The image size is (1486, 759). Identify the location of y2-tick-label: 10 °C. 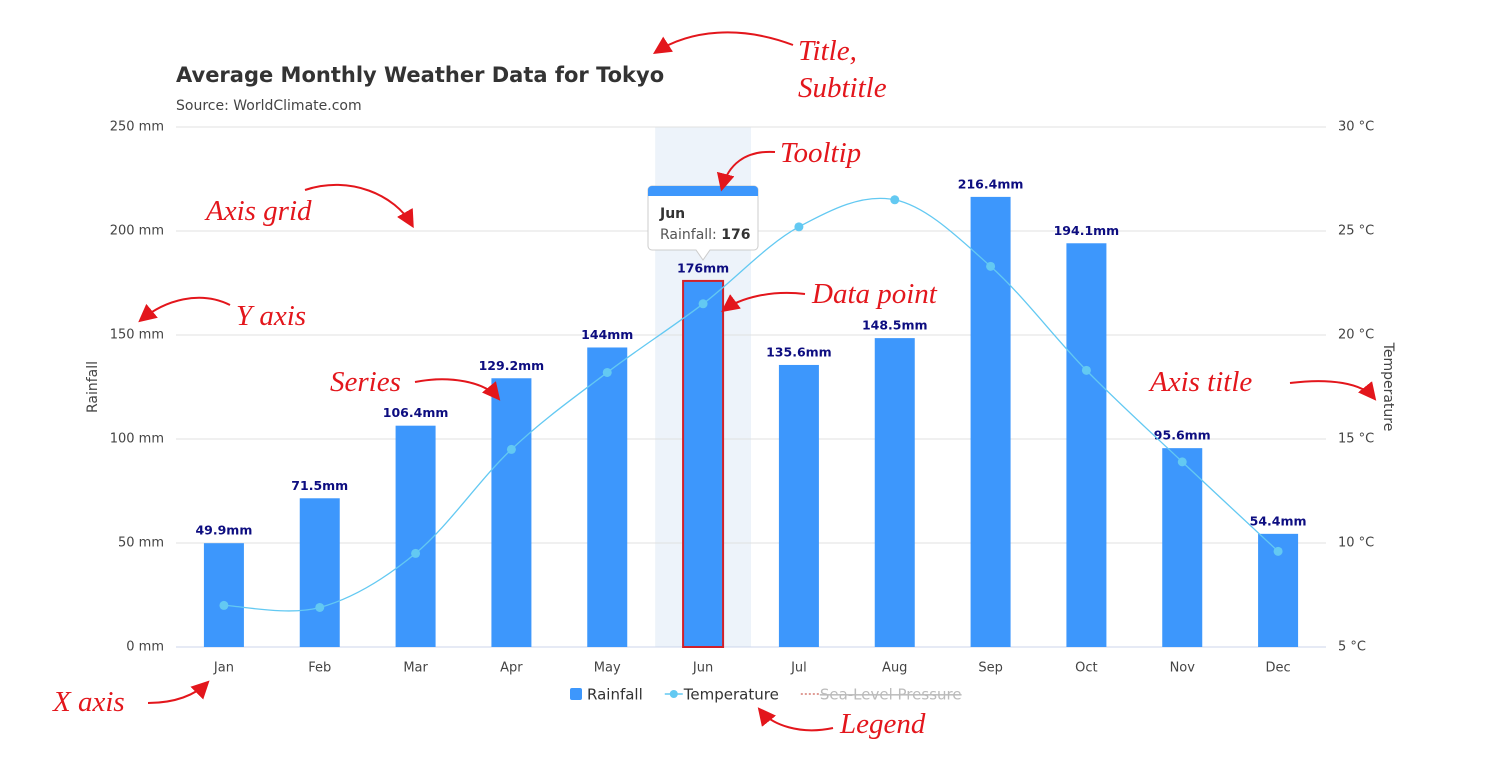
(1356, 543).